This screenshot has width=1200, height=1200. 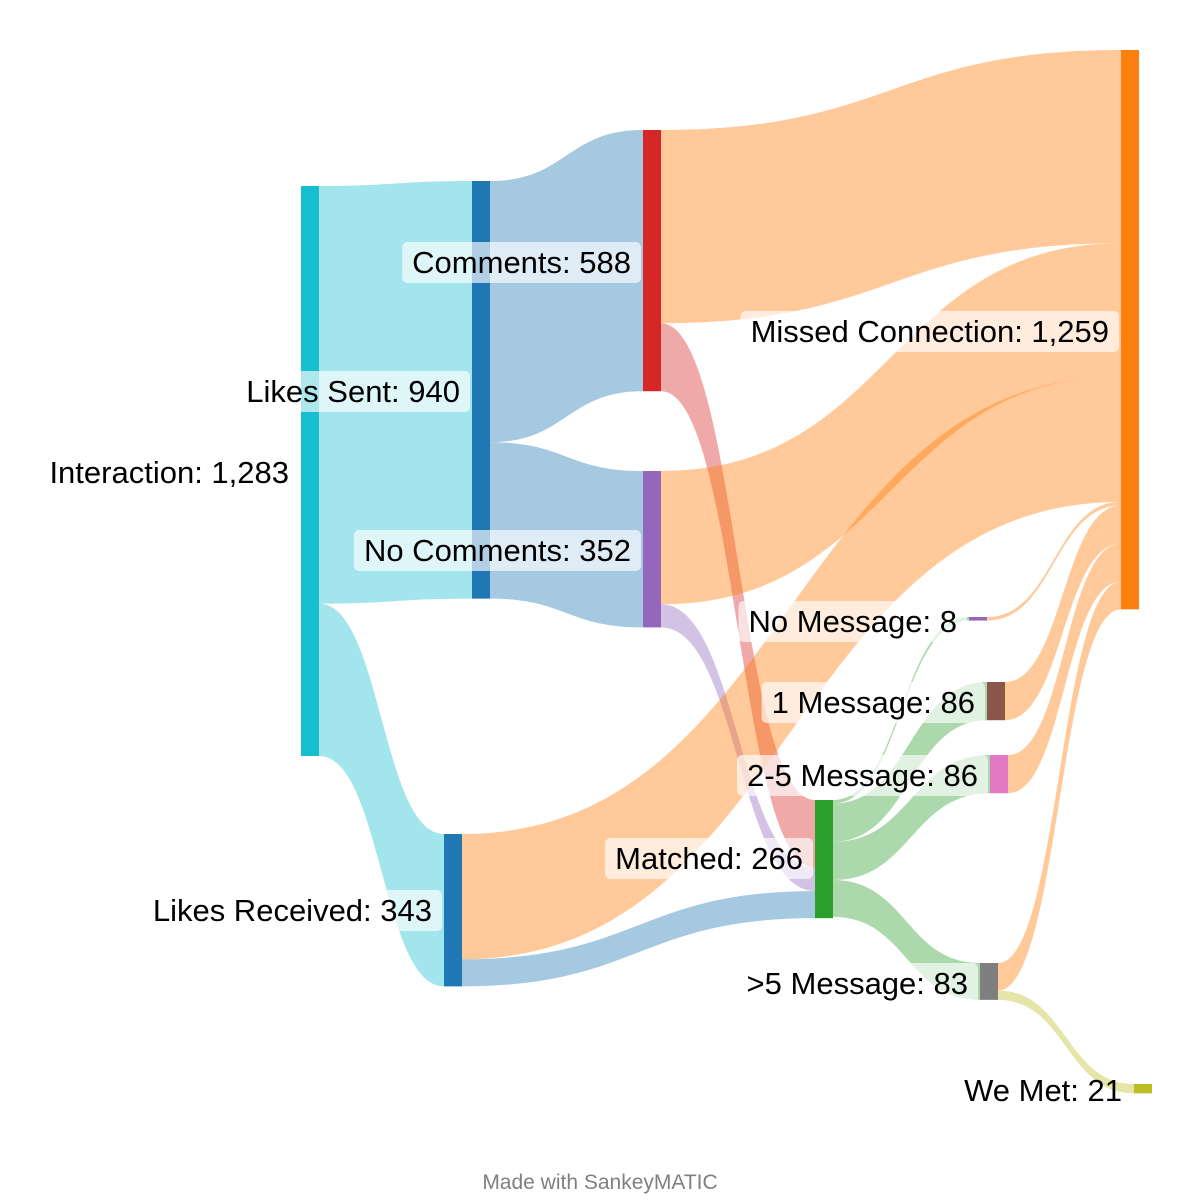 I want to click on node-bar-gt5-message, so click(x=989, y=981).